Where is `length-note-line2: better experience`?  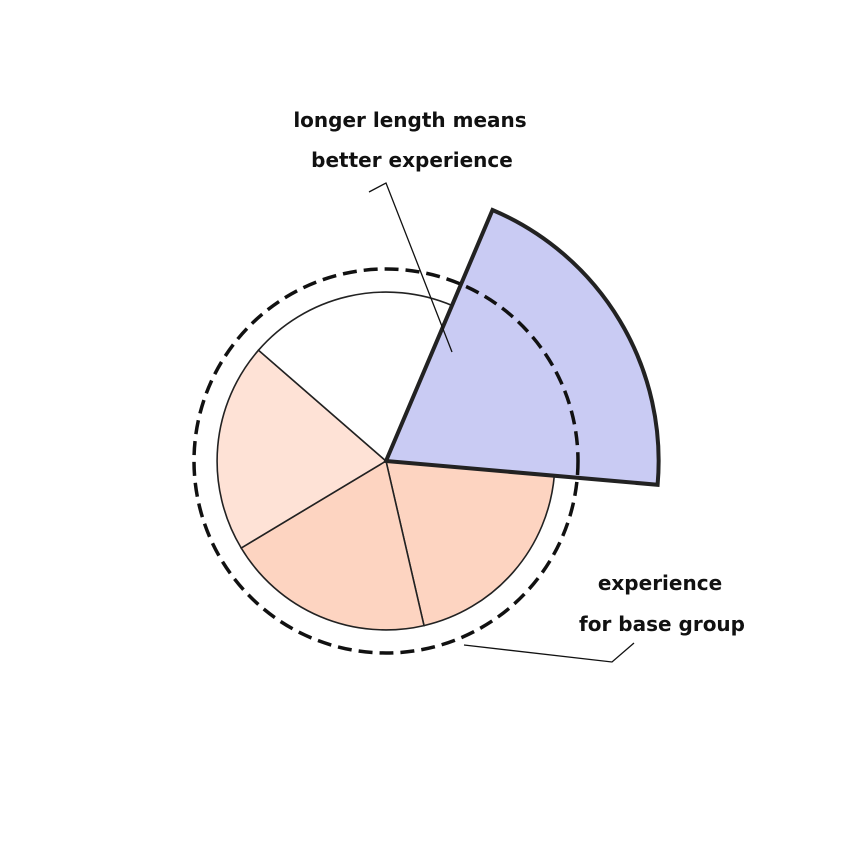
length-note-line2: better experience is located at coordinates (412, 160).